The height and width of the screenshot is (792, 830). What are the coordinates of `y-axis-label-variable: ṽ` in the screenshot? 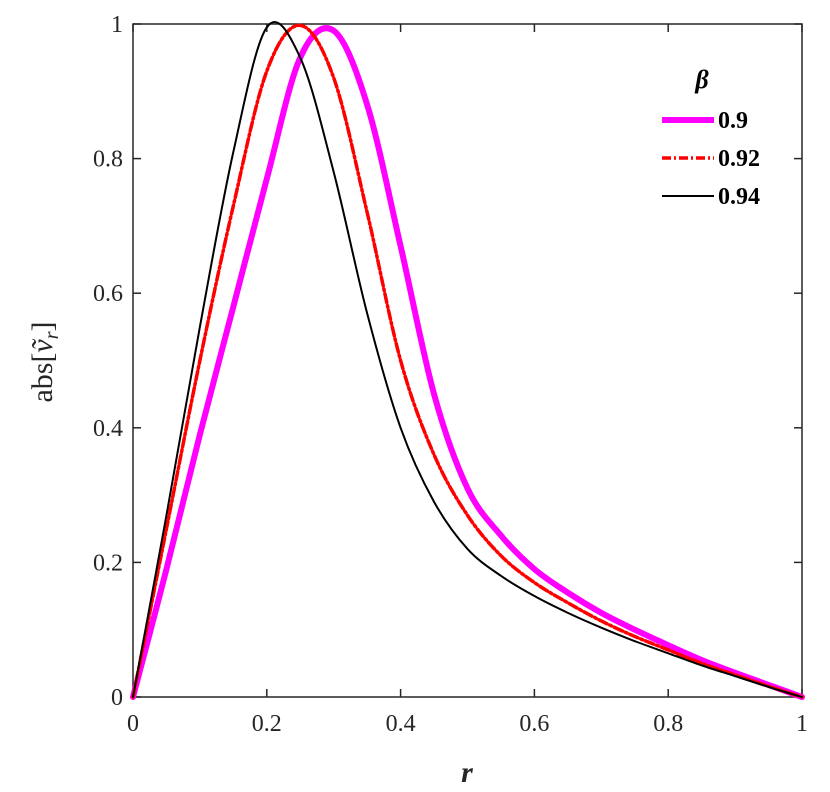 It's located at (42, 345).